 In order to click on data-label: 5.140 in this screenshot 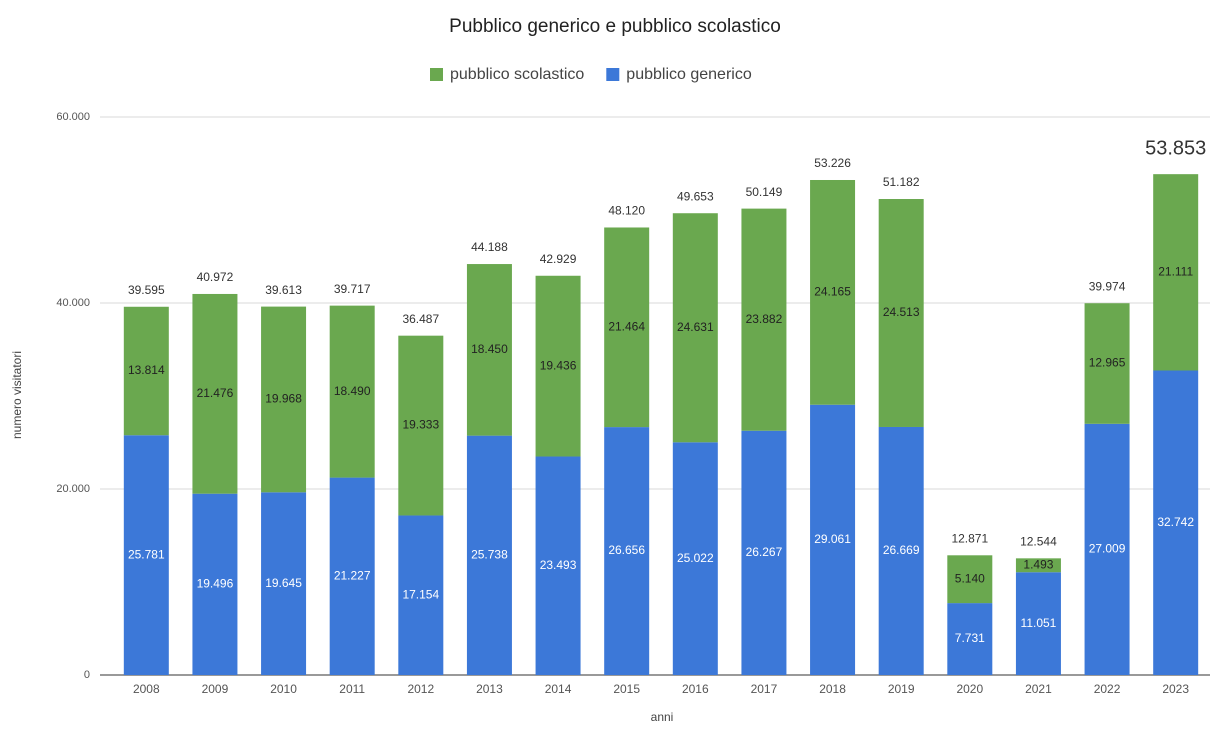, I will do `click(970, 578)`.